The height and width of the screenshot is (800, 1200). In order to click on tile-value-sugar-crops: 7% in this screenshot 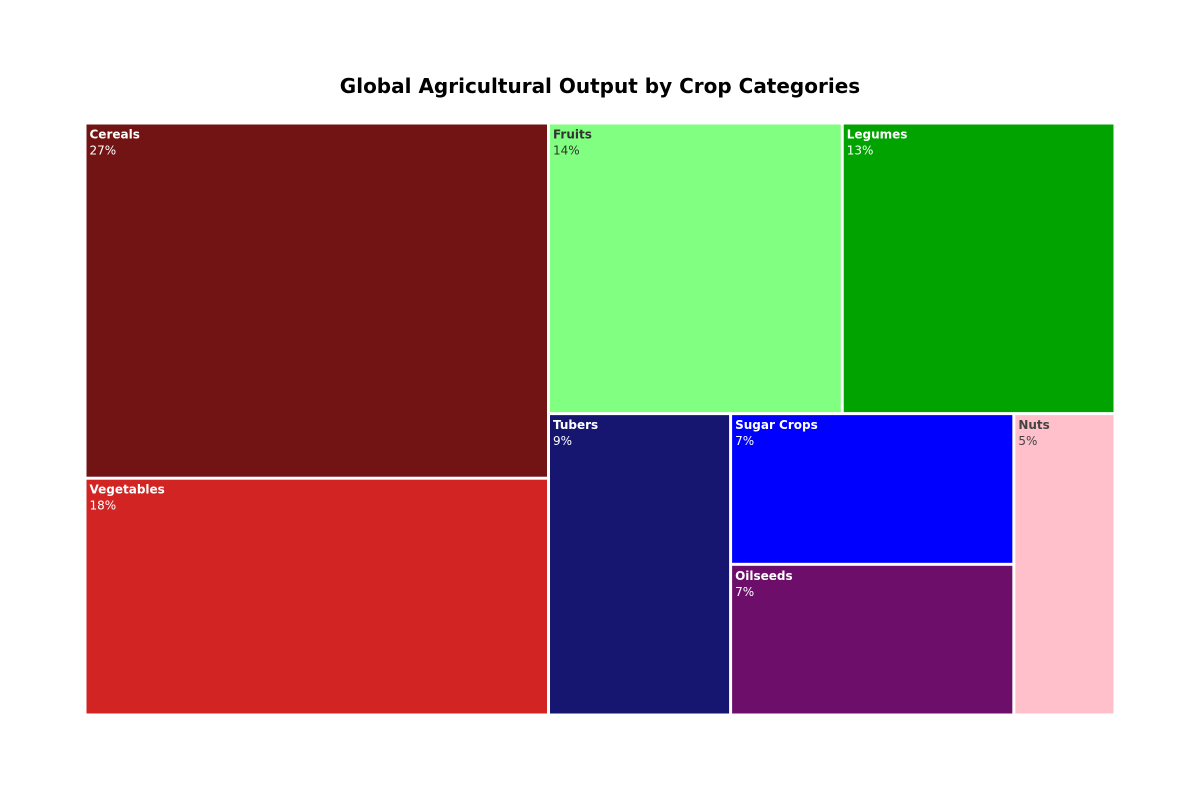, I will do `click(744, 441)`.